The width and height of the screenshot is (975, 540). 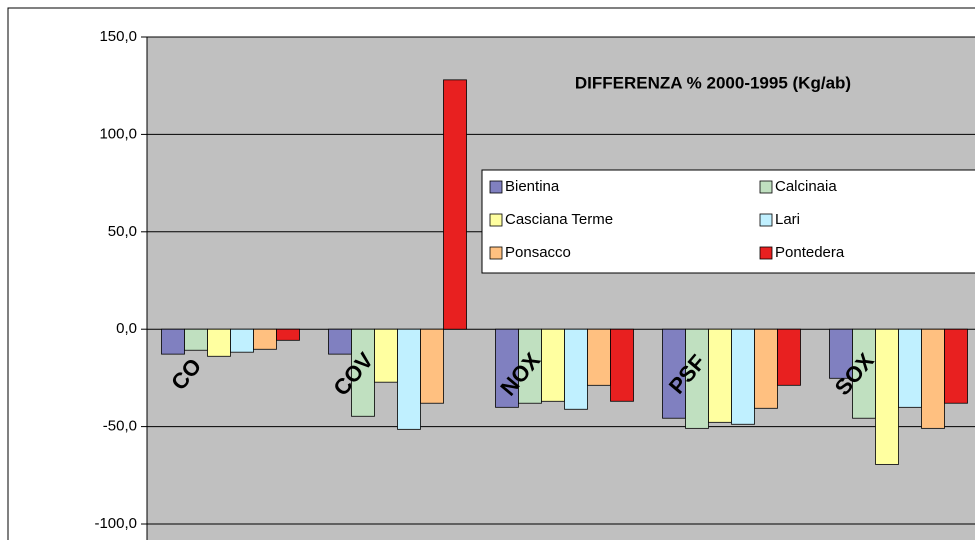 What do you see at coordinates (122, 231) in the screenshot?
I see `y-tick-label: 50,0` at bounding box center [122, 231].